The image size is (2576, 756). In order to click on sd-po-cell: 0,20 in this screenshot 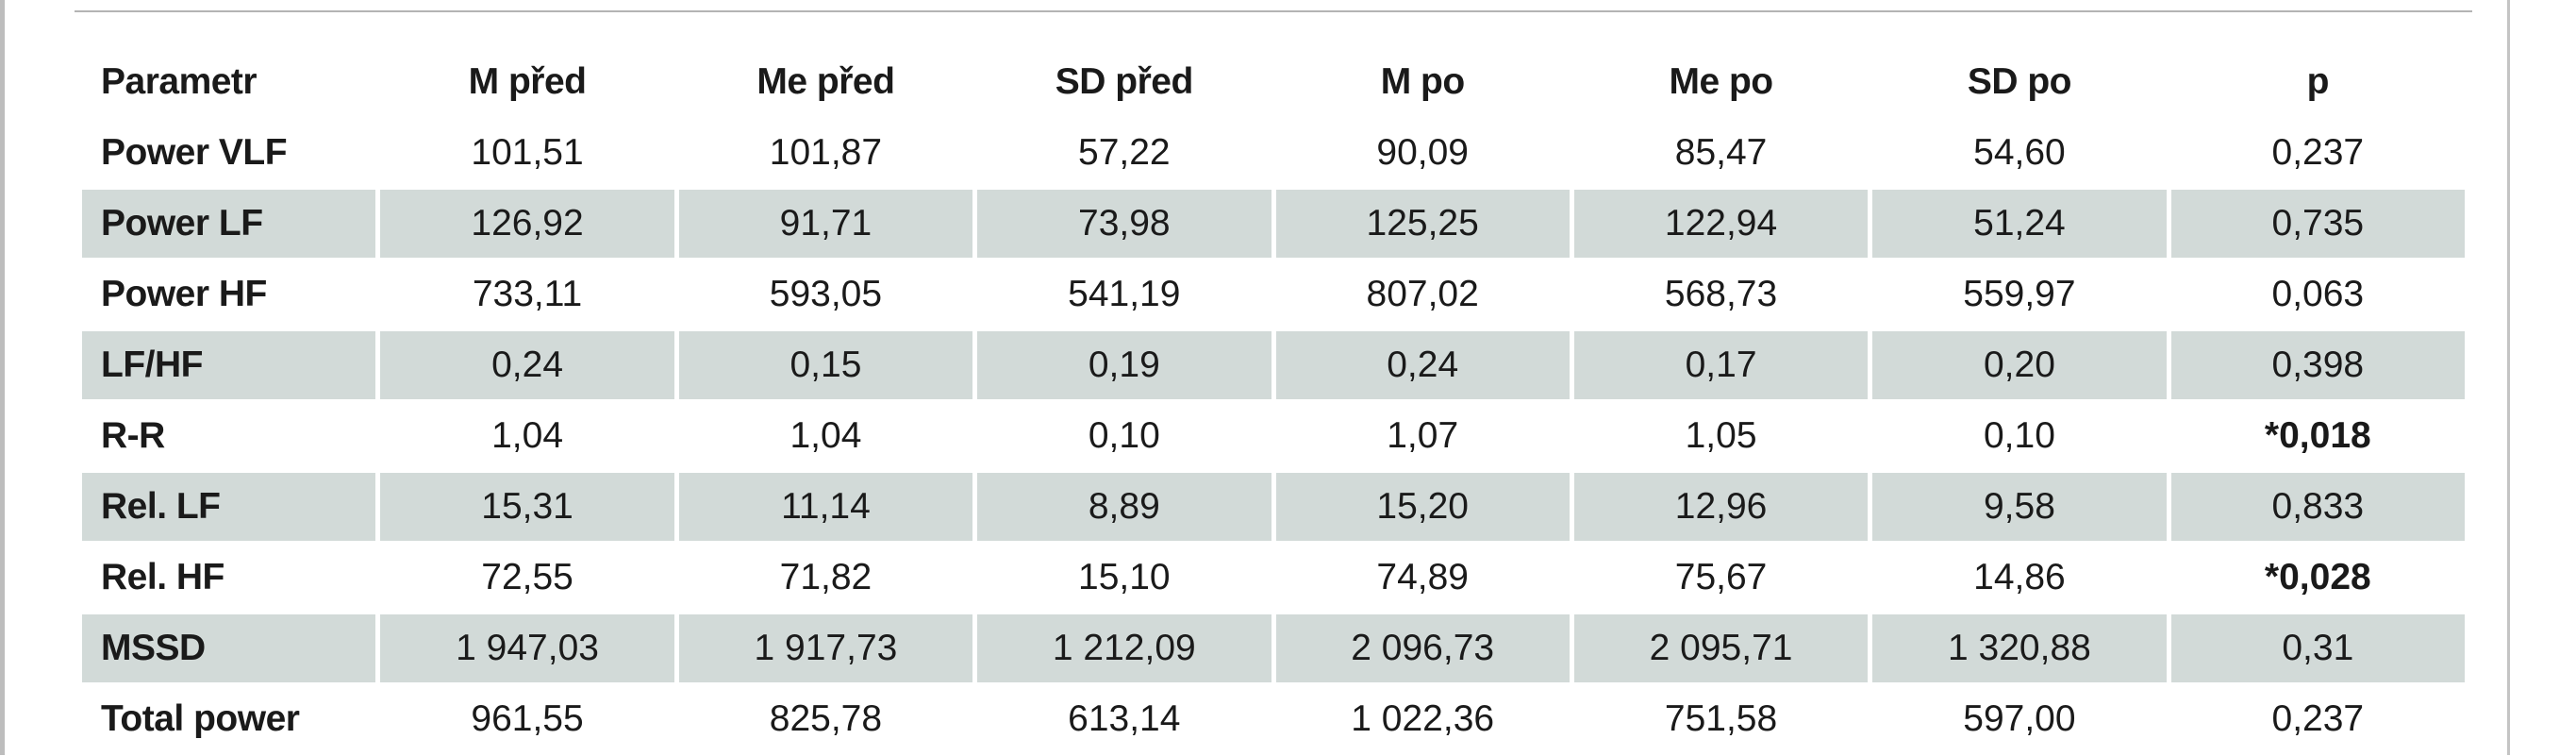, I will do `click(2019, 365)`.